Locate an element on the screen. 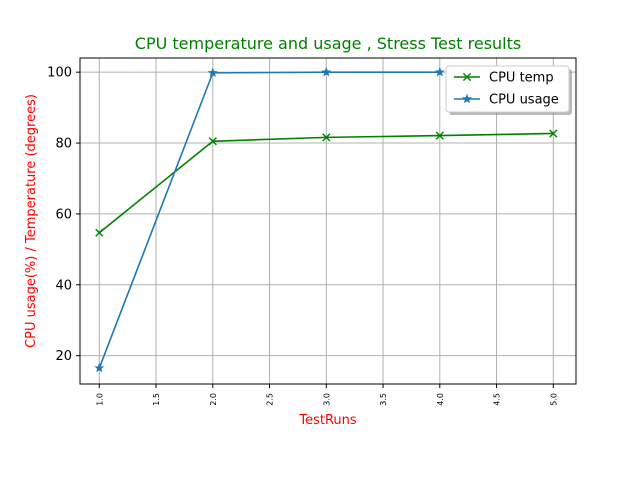  y-tick-label: 100 is located at coordinates (59, 73).